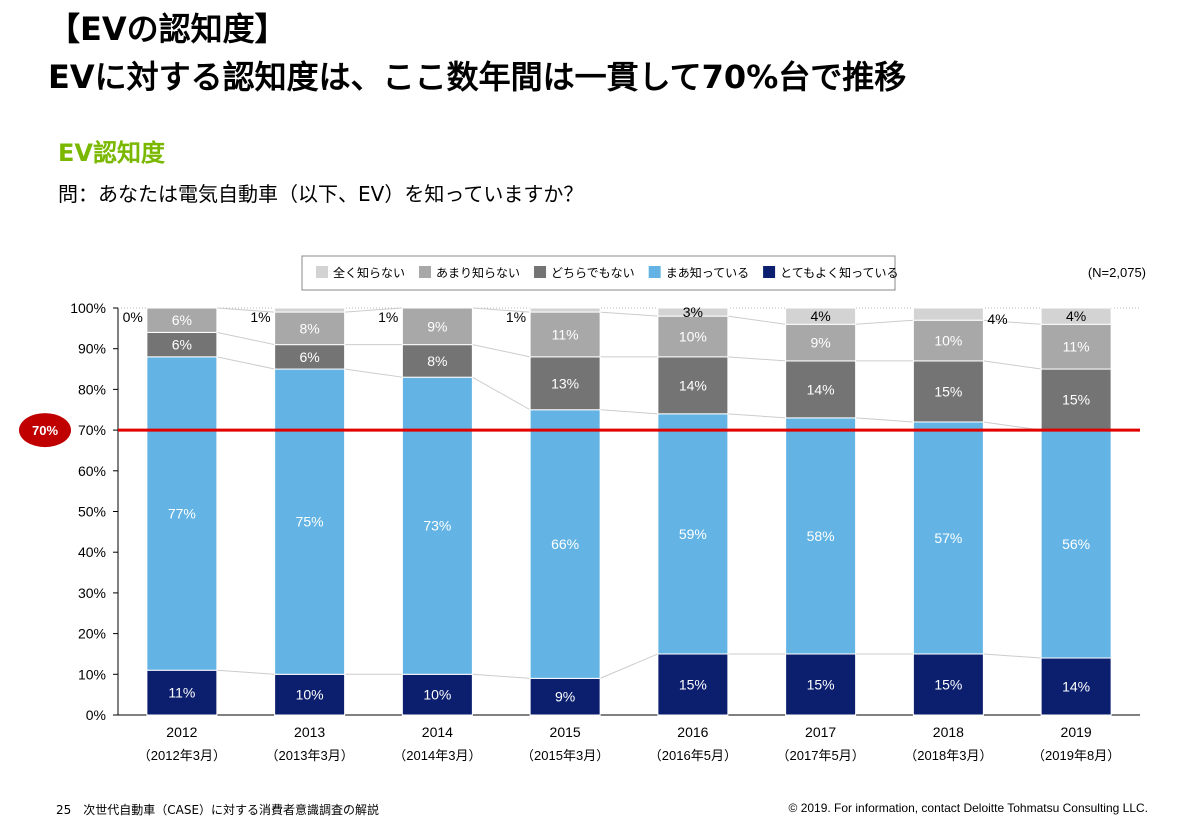 The image size is (1200, 825). What do you see at coordinates (437, 732) in the screenshot?
I see `x-tick-label: 2014` at bounding box center [437, 732].